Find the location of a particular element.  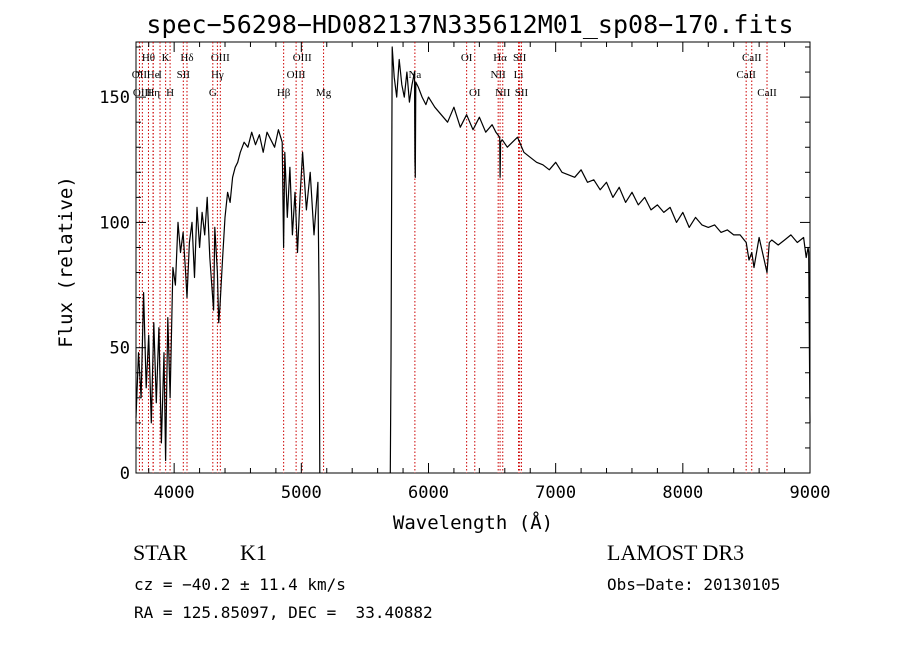

line-marker-label-16: Mg is located at coordinates (324, 93).